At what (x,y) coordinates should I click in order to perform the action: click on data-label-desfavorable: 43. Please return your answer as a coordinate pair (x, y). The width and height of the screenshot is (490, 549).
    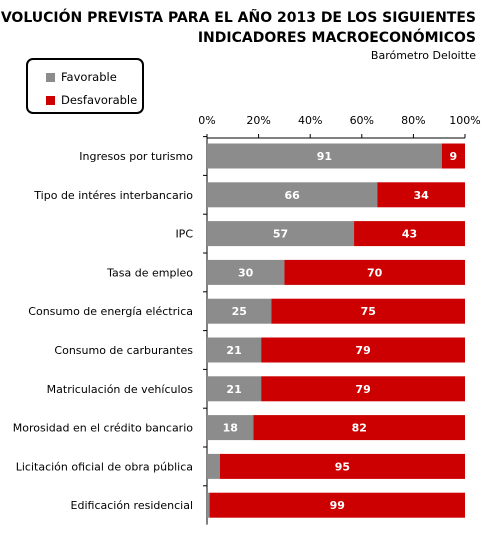
    Looking at the image, I should click on (409, 234).